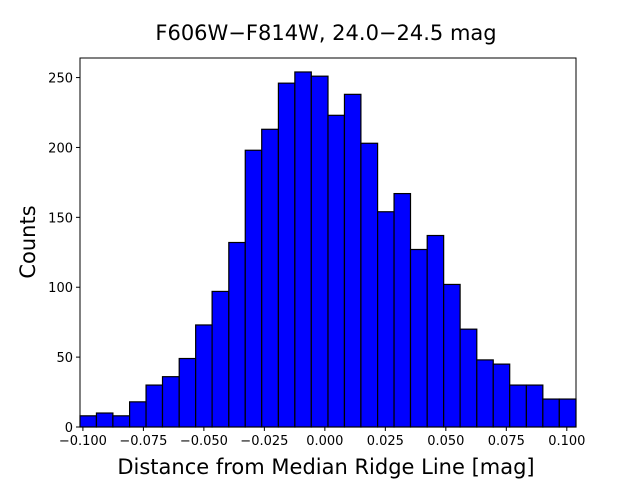 This screenshot has height=480, width=640. What do you see at coordinates (325, 467) in the screenshot?
I see `x-axis-label: Distance from Median Ridge Line [mag]` at bounding box center [325, 467].